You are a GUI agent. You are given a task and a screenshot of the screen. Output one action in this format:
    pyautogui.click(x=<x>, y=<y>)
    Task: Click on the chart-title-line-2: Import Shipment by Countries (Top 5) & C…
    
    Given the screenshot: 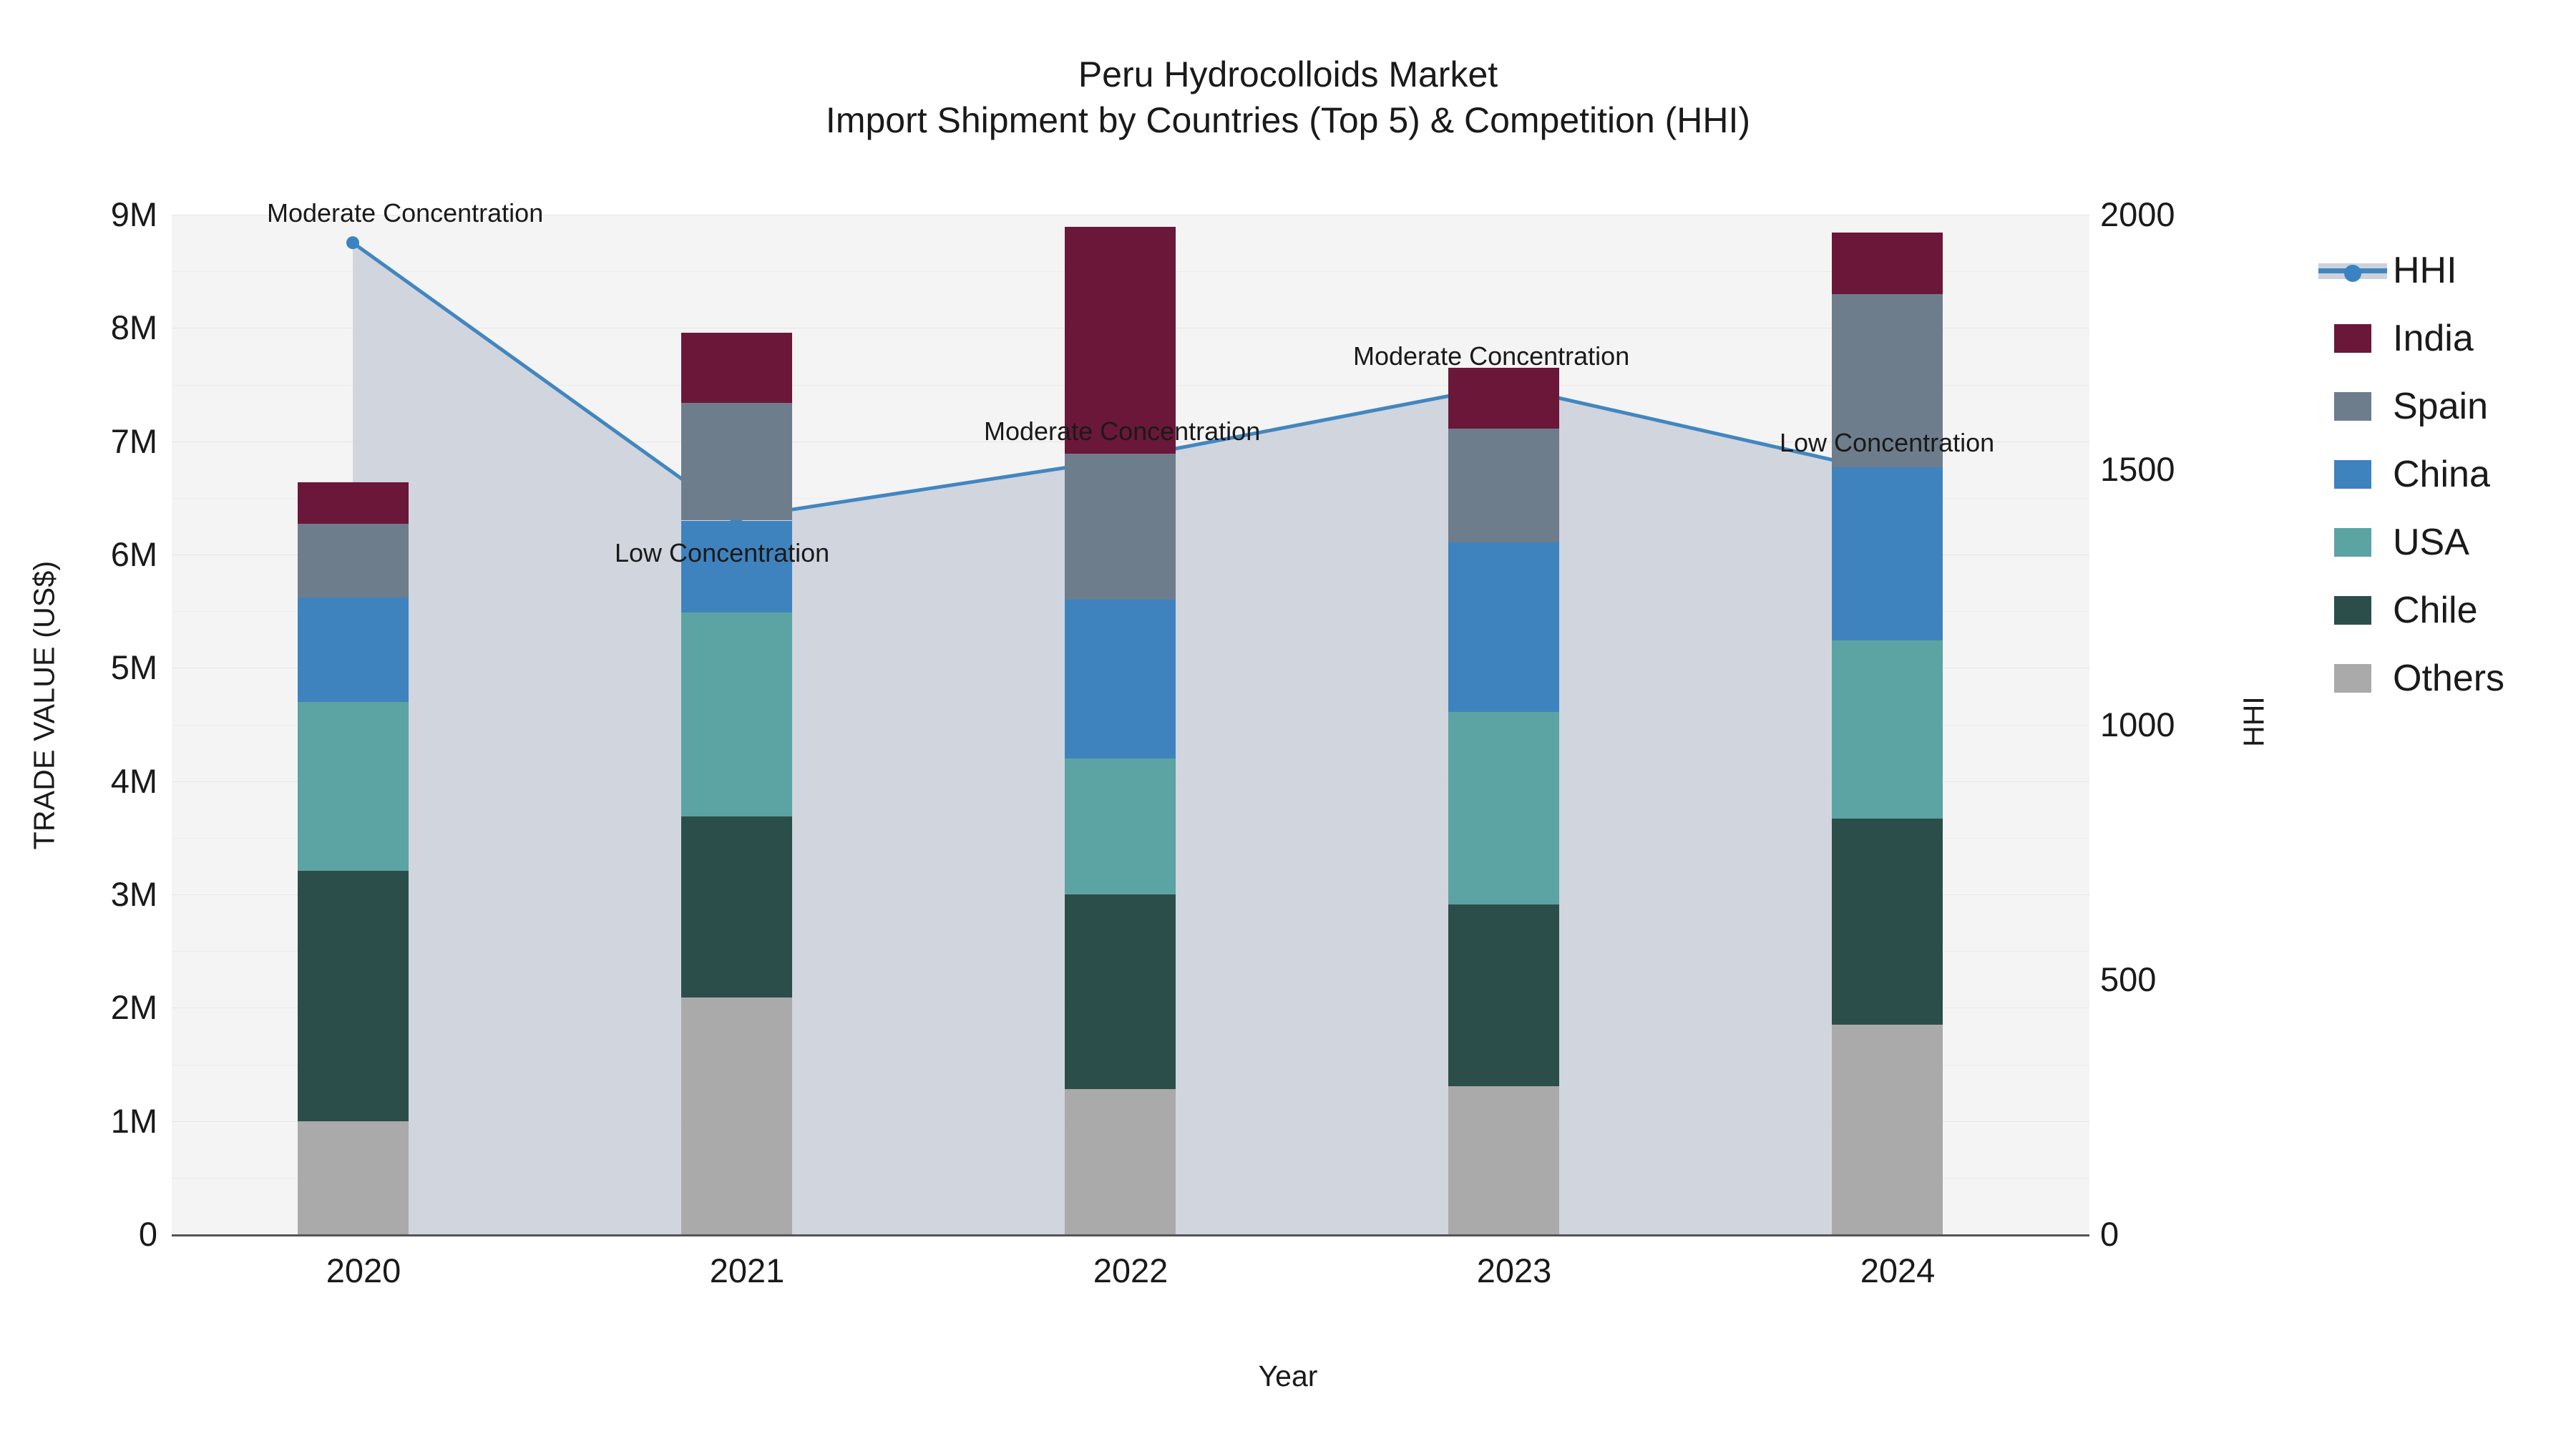 What is the action you would take?
    pyautogui.click(x=1288, y=120)
    